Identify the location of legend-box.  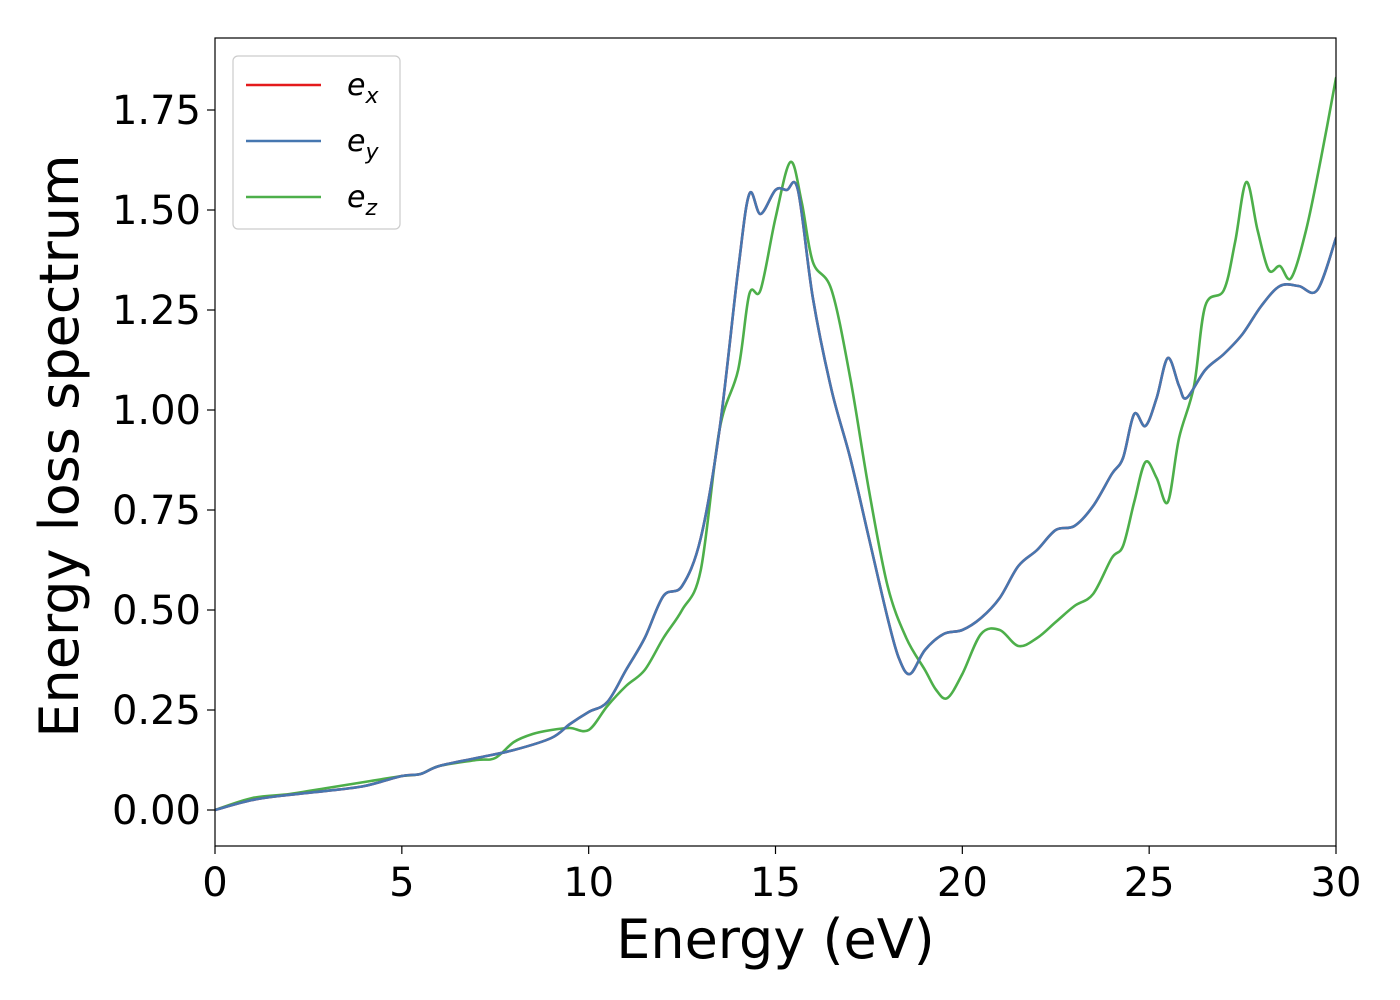
(316, 142).